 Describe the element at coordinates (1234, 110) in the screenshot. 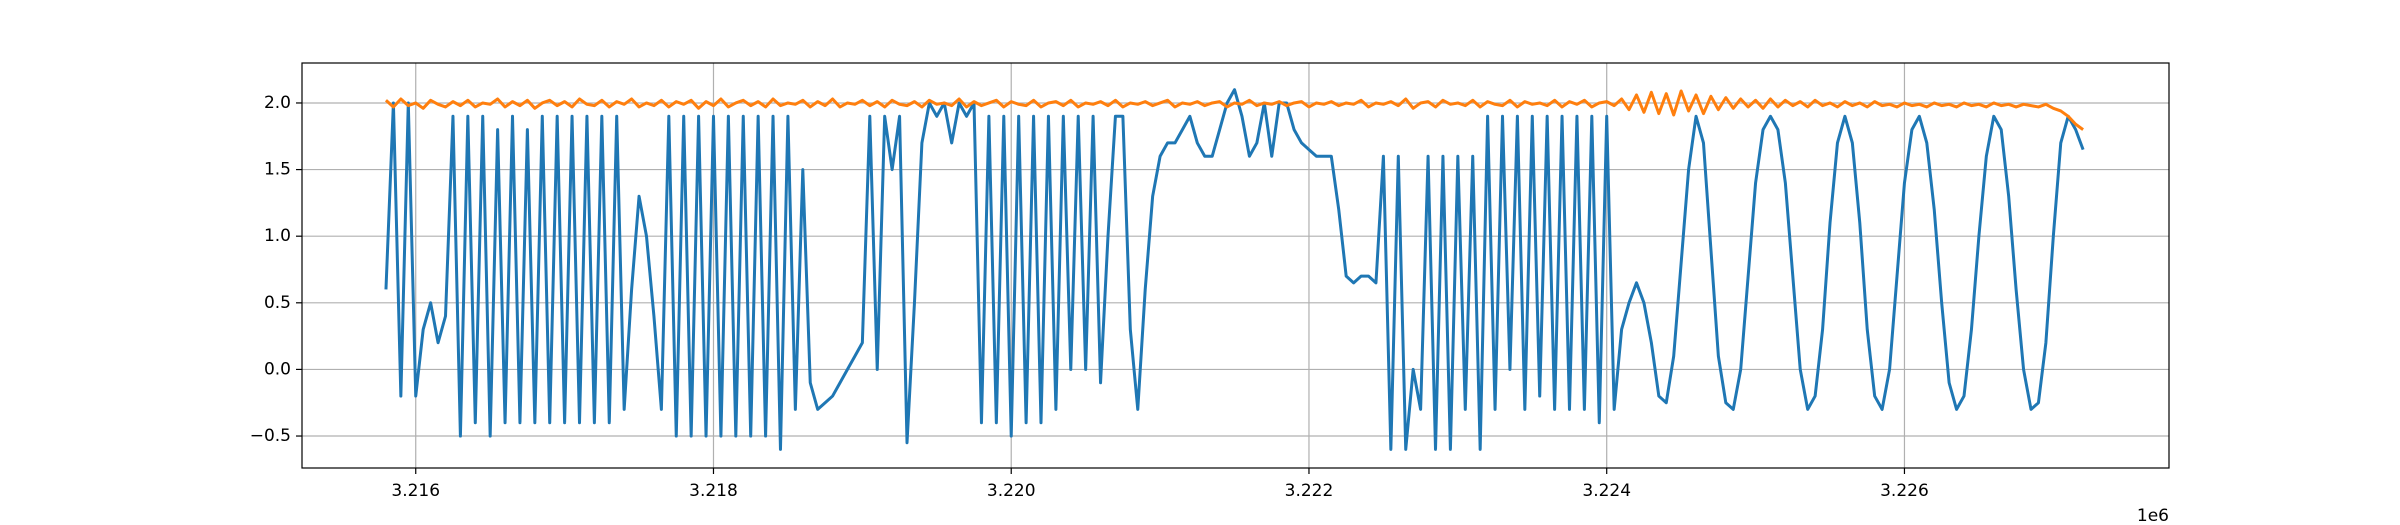

I see `data-line` at that location.